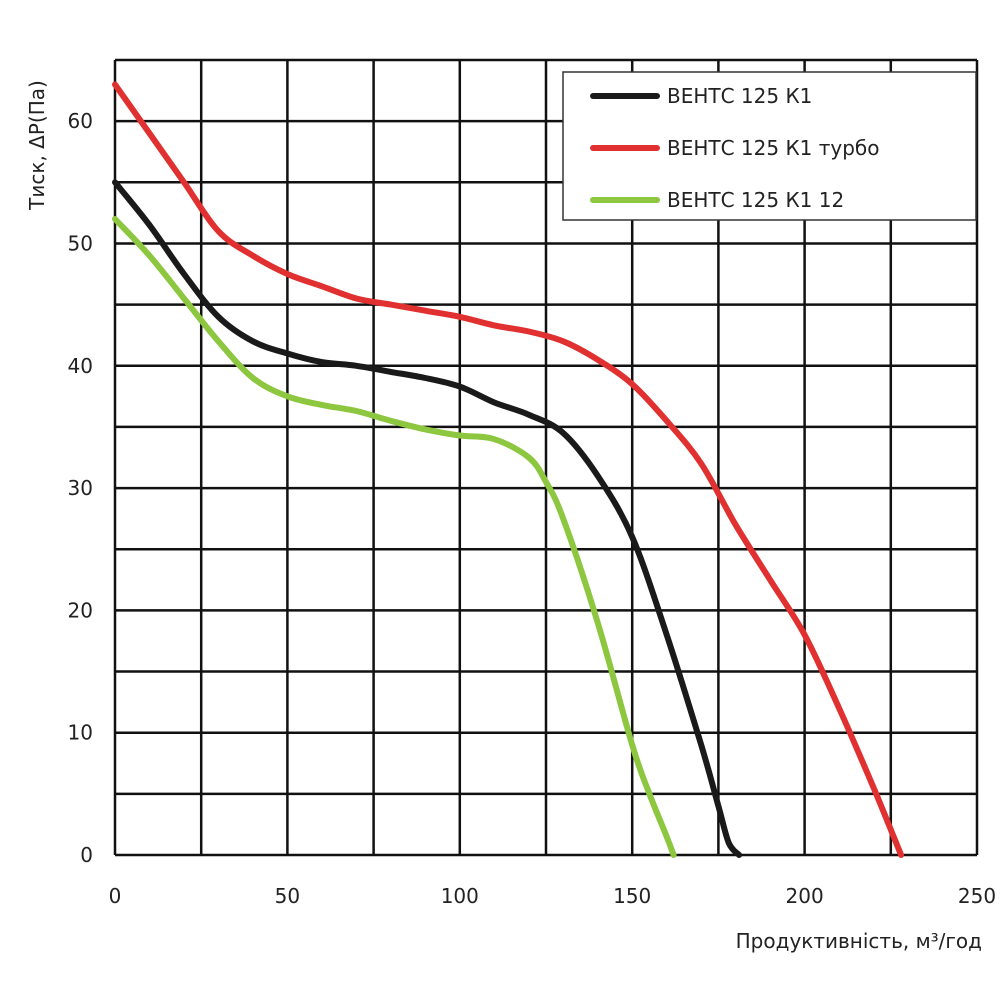 The image size is (1000, 1000). What do you see at coordinates (739, 96) in the screenshot?
I see `legend-entry-vents-125-k1-label: ВЕНТС 125 К1` at bounding box center [739, 96].